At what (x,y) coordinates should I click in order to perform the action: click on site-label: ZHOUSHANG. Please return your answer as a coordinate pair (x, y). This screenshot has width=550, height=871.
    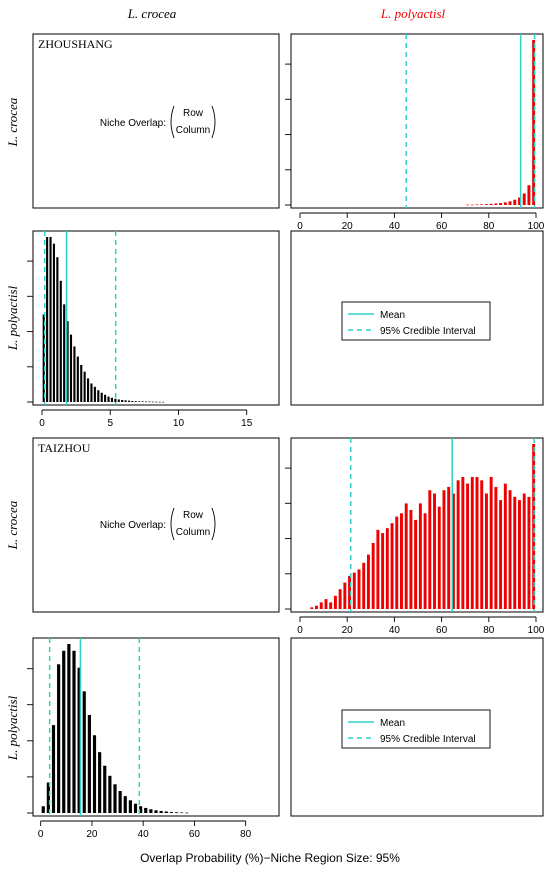
    Looking at the image, I should click on (75, 44).